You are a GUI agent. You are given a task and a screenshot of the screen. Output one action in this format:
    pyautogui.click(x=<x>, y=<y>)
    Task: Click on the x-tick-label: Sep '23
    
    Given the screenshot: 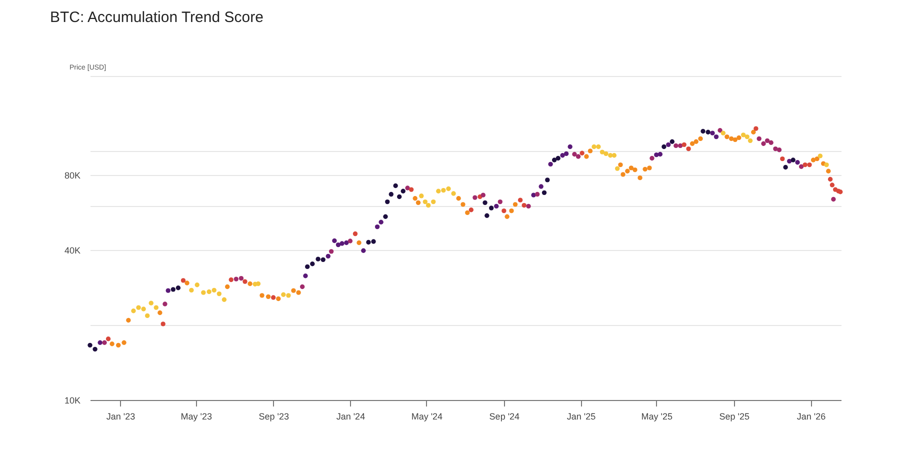 What is the action you would take?
    pyautogui.click(x=273, y=417)
    